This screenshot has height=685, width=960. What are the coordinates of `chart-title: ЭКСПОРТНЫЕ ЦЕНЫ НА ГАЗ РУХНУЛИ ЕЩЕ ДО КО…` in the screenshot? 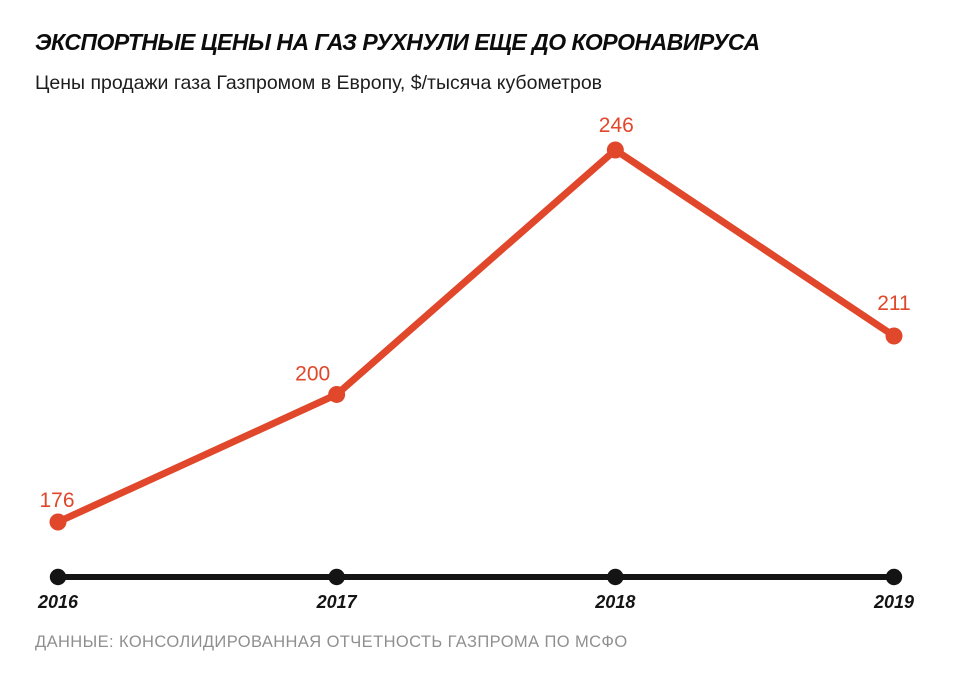 It's located at (397, 42).